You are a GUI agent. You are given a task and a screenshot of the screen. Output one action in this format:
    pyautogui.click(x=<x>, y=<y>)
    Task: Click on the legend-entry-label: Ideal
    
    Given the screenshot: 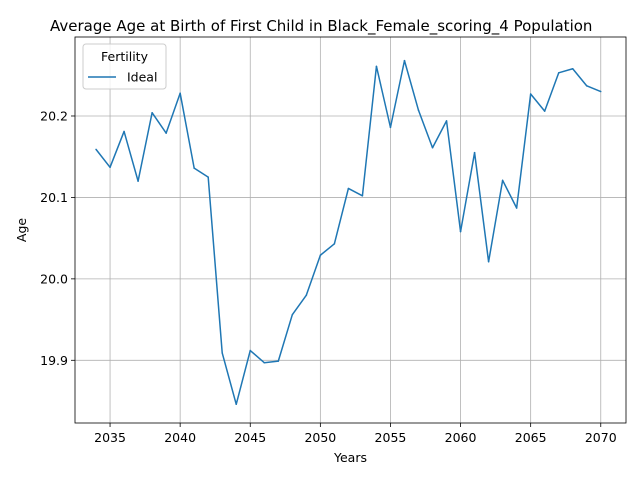 What is the action you would take?
    pyautogui.click(x=142, y=77)
    